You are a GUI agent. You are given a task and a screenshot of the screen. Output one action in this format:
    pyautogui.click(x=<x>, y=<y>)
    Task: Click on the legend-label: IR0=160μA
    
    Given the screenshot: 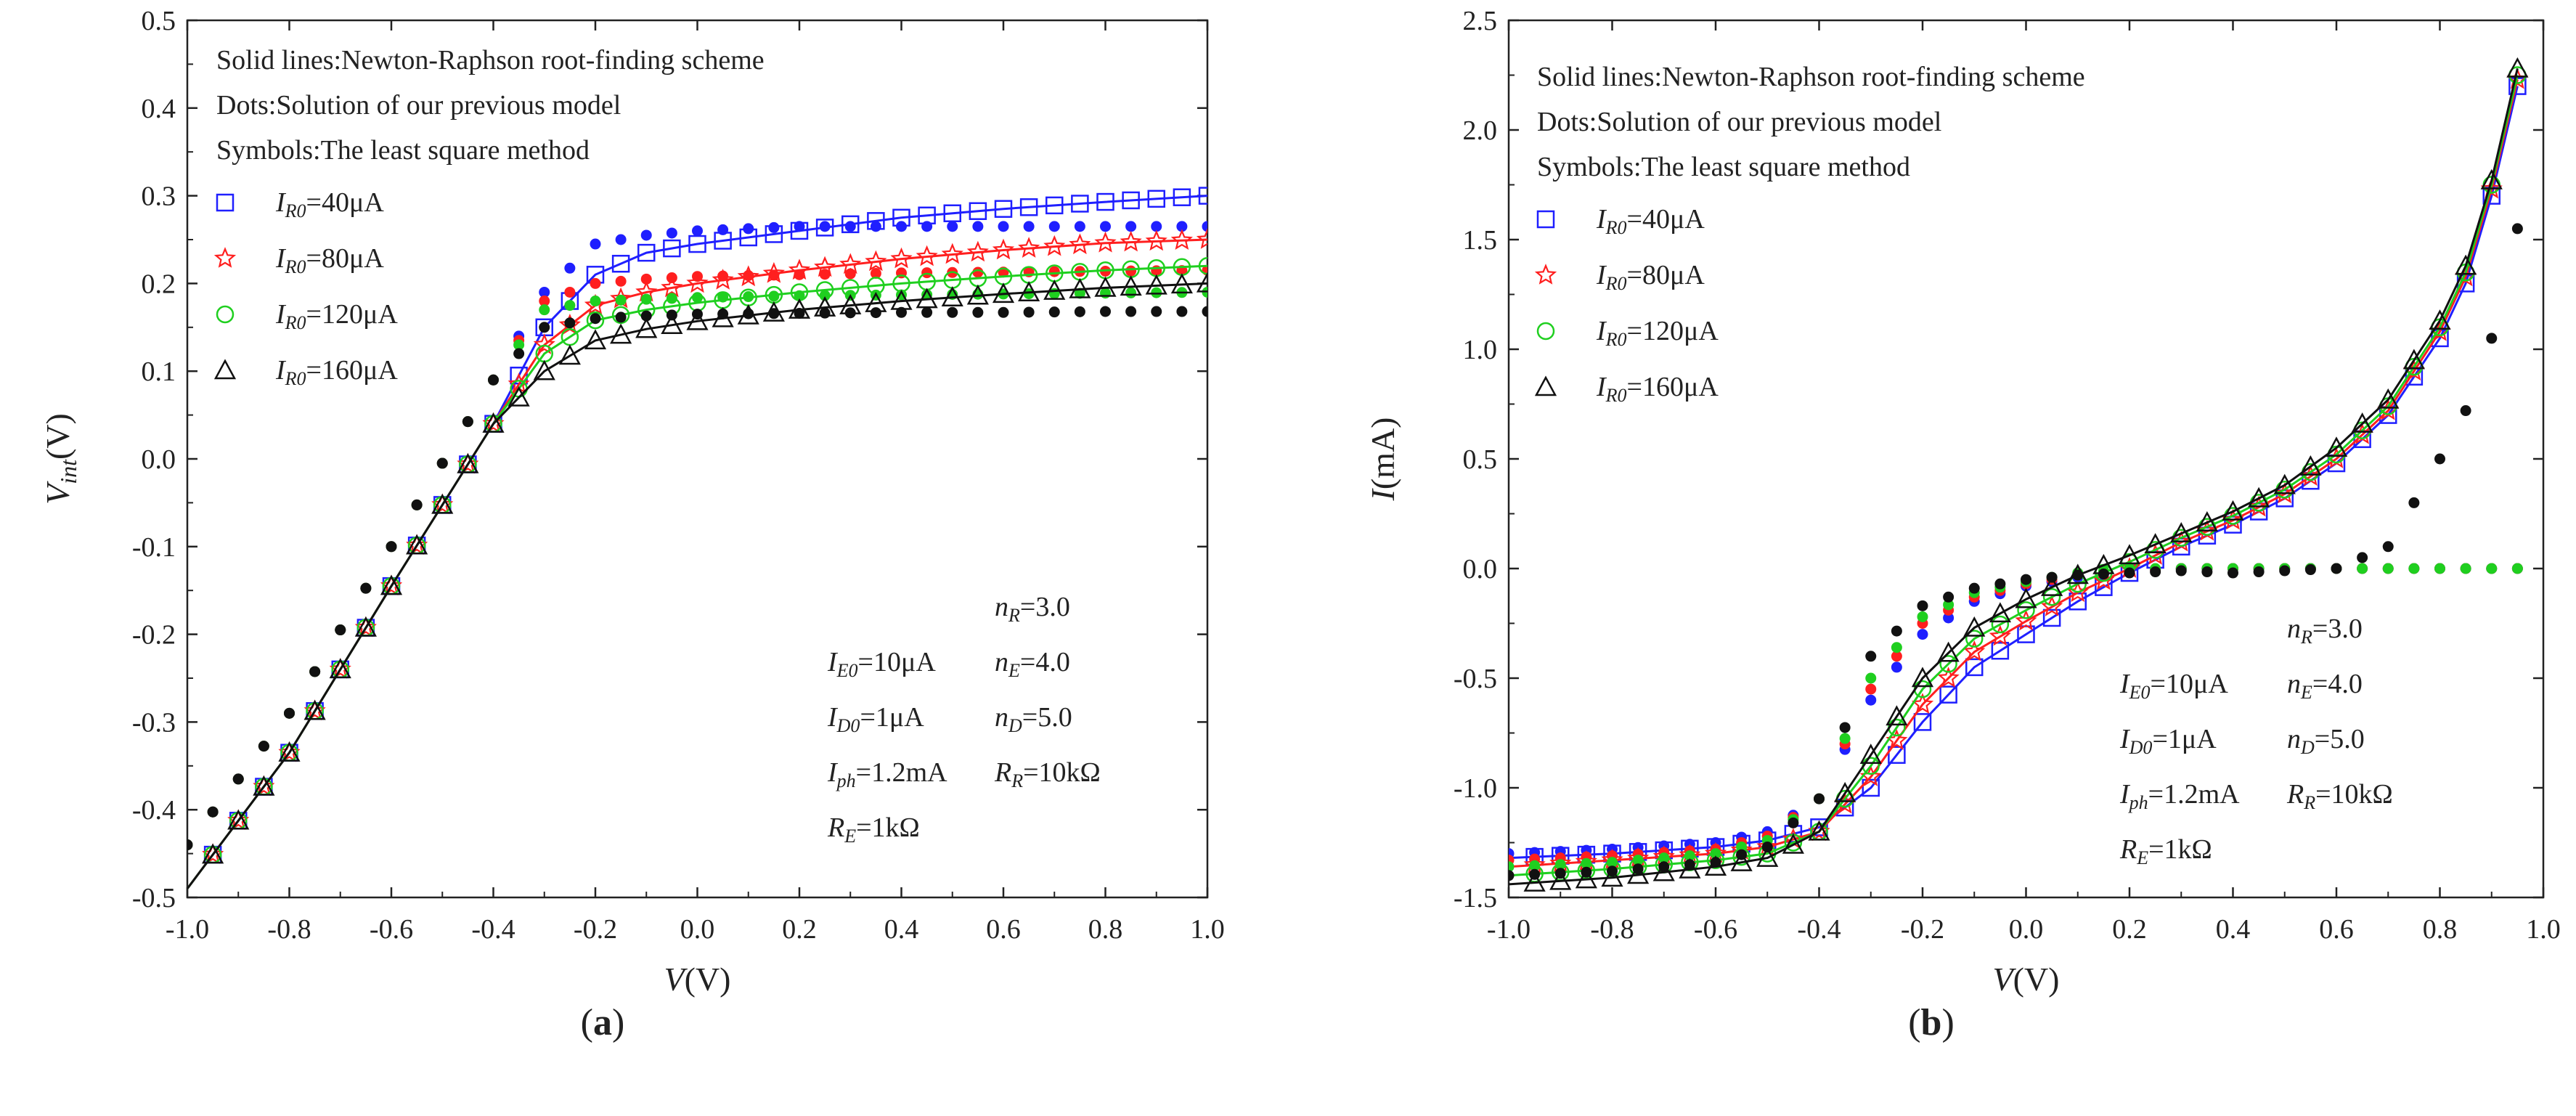 What is the action you would take?
    pyautogui.click(x=1657, y=389)
    